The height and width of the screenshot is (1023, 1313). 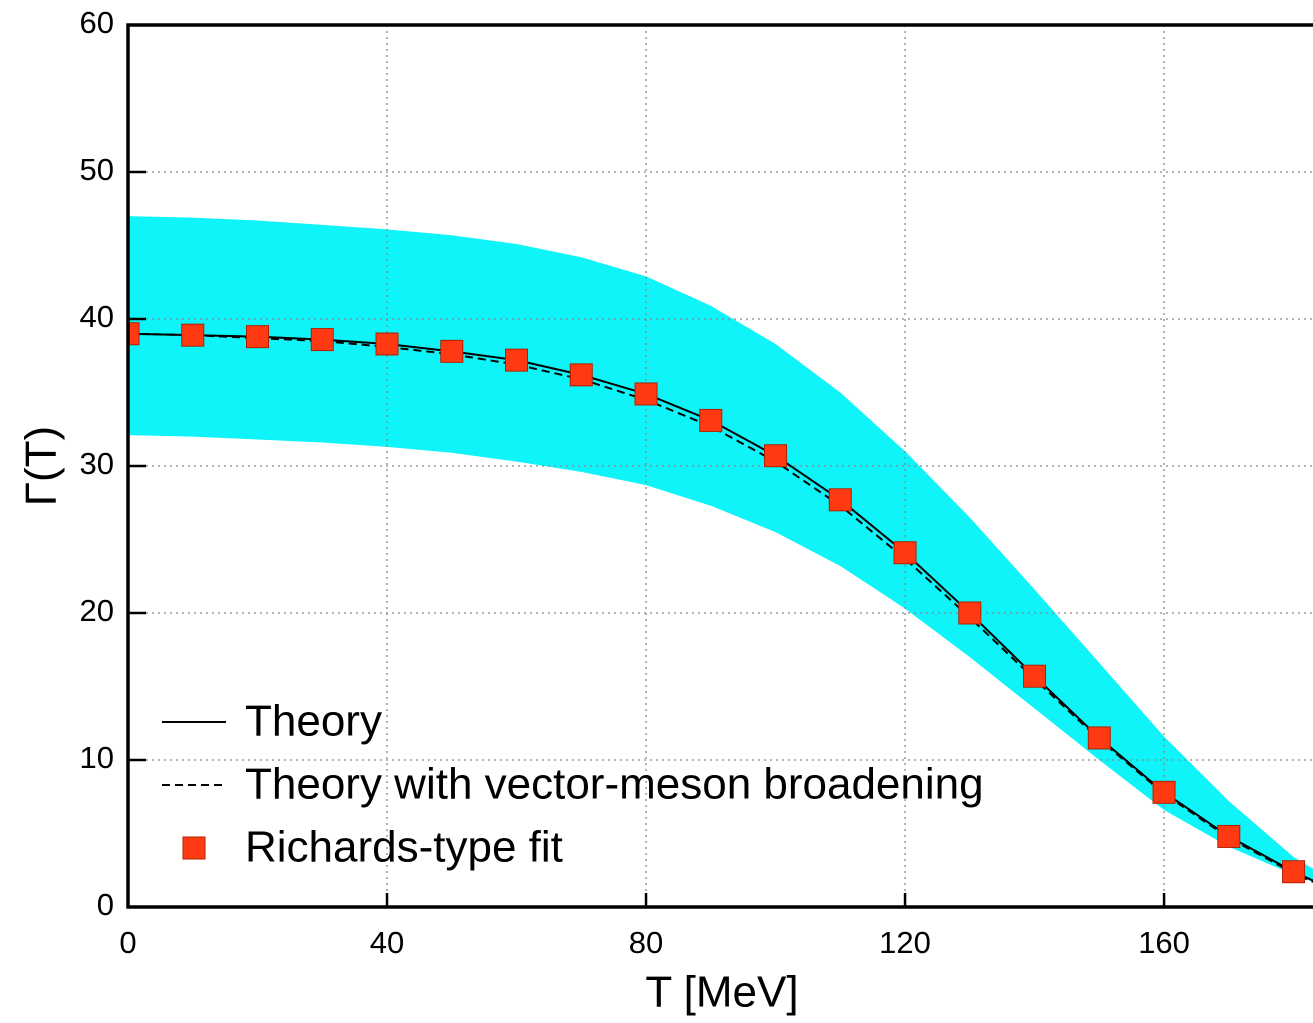 What do you see at coordinates (194, 848) in the screenshot?
I see `legend-marker` at bounding box center [194, 848].